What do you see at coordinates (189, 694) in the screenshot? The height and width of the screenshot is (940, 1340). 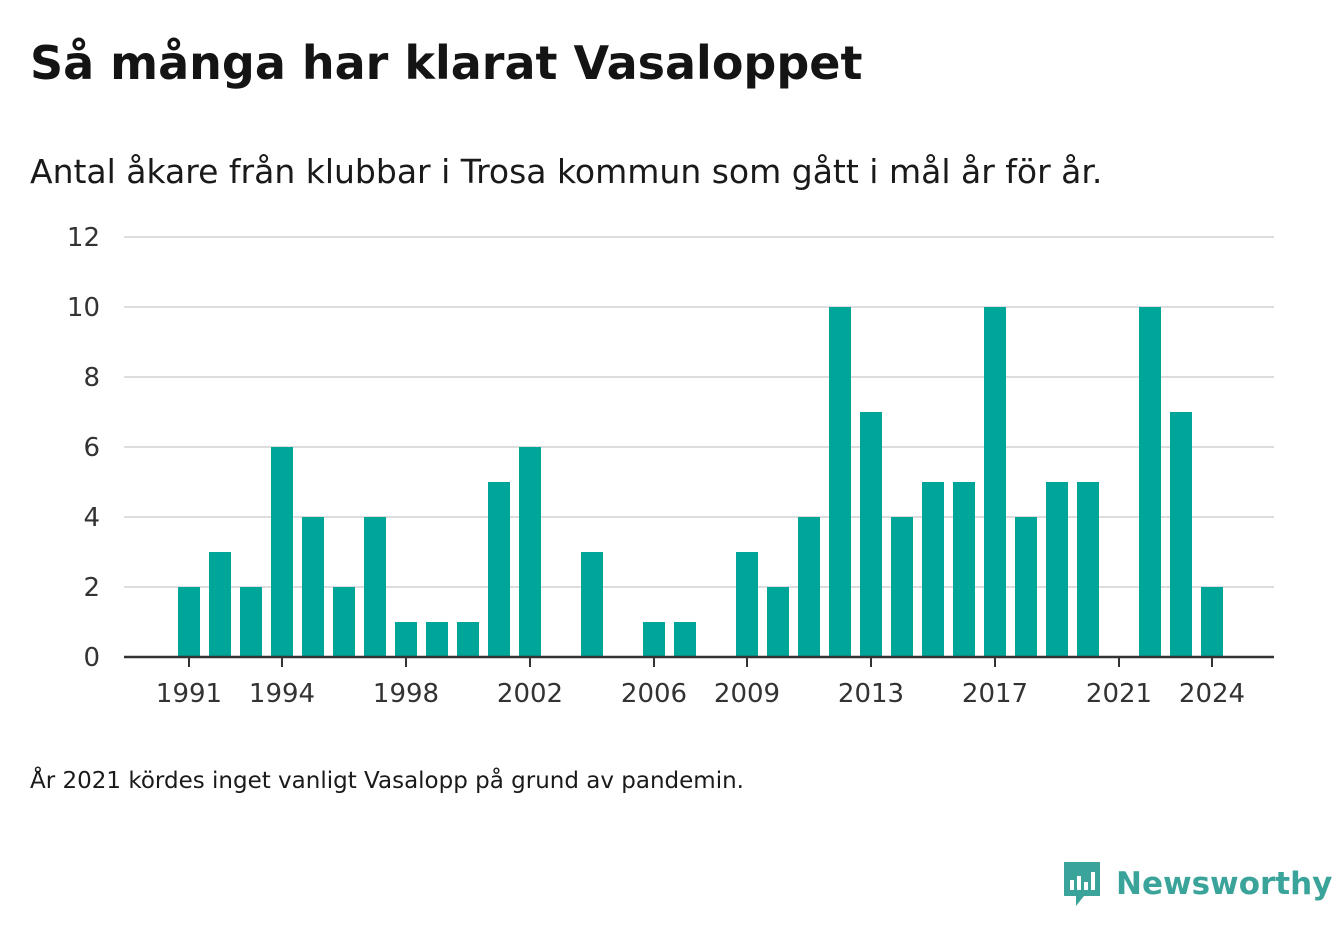 I see `x-tick-label-1991: 1991` at bounding box center [189, 694].